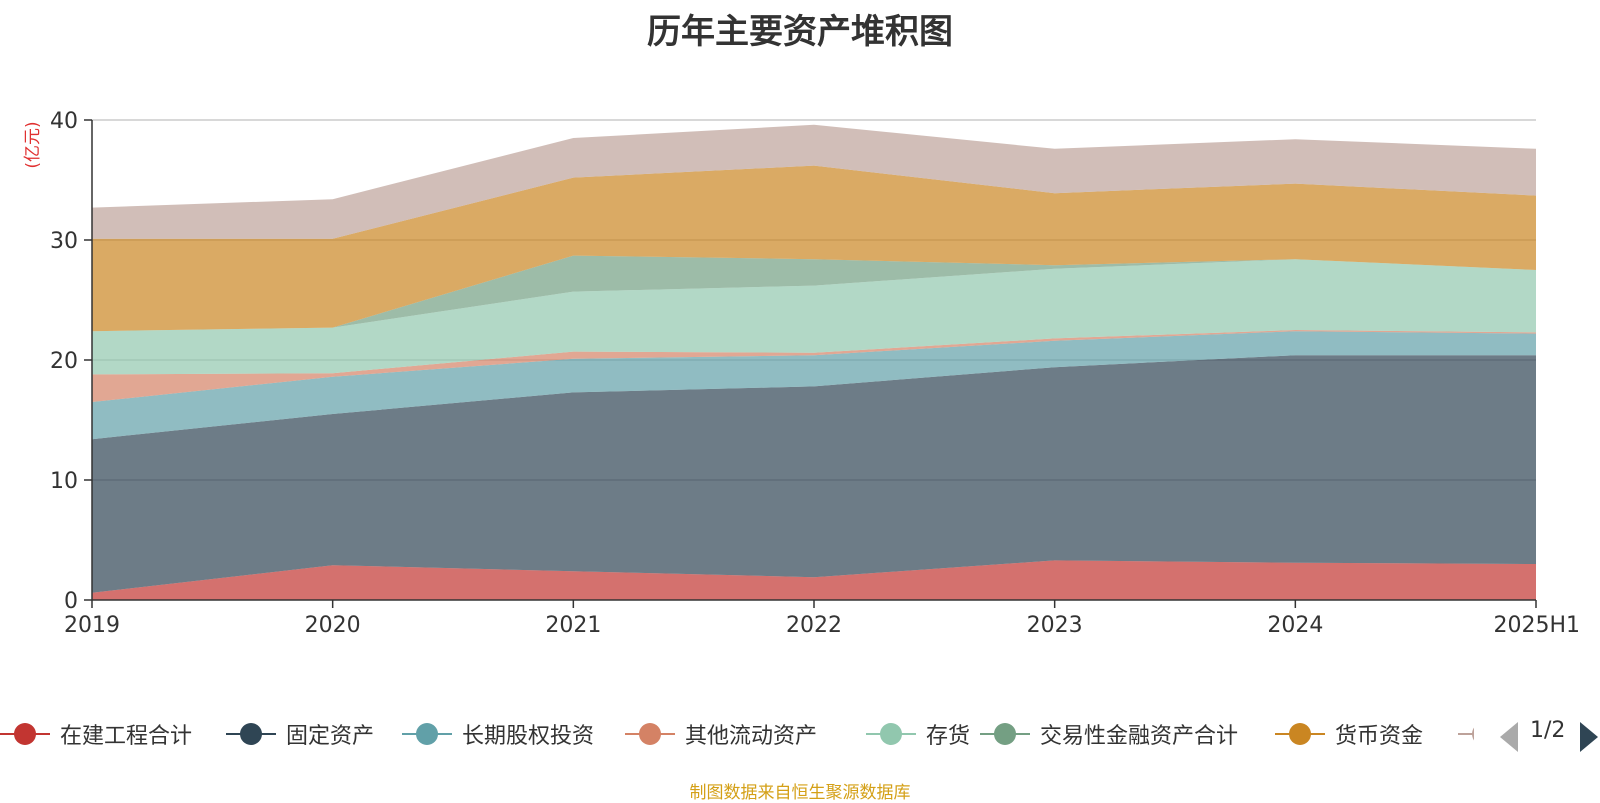  I want to click on legend-page-indicator: 1/2, so click(1548, 730).